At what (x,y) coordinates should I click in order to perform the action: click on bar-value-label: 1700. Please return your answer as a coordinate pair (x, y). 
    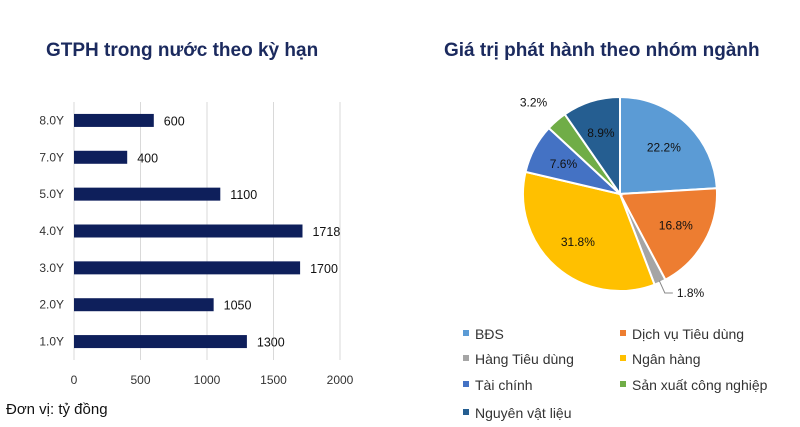
    Looking at the image, I should click on (324, 269).